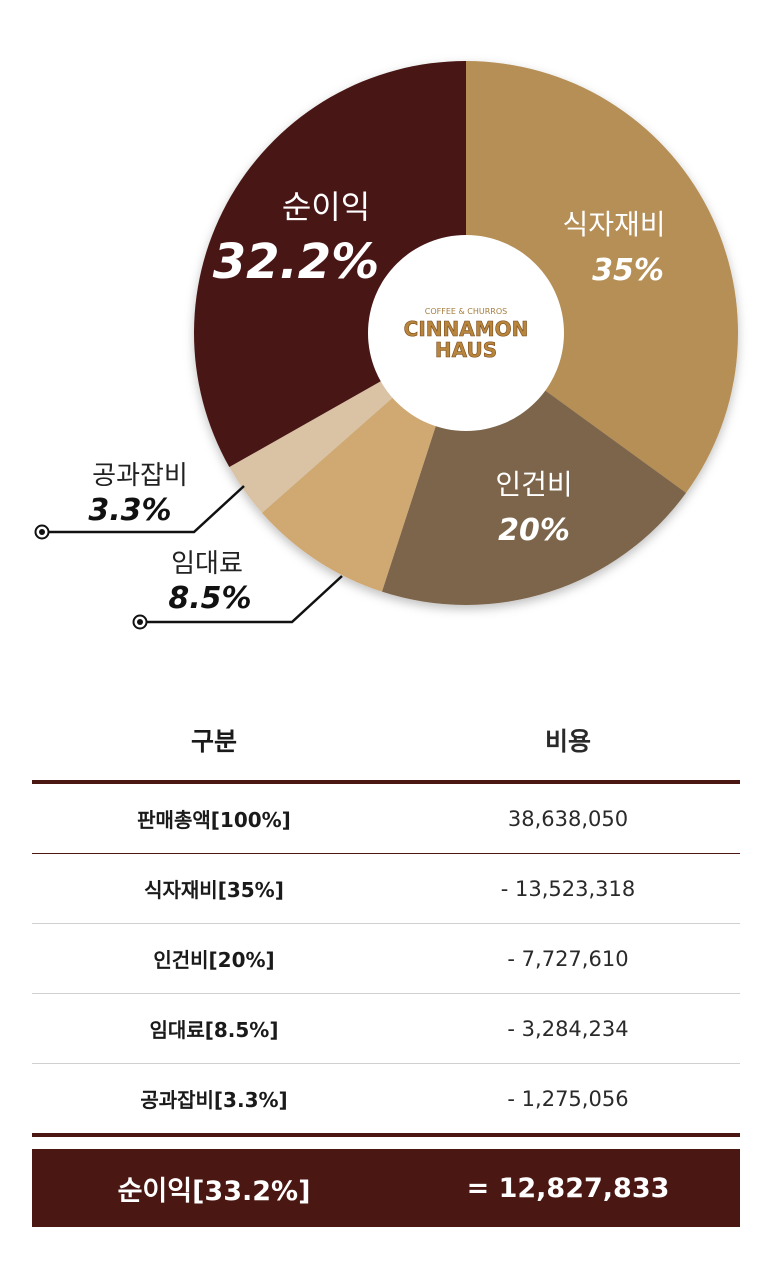 This screenshot has width=770, height=1286. What do you see at coordinates (386, 1188) in the screenshot?
I see `total-row: 순이익[33.2%] = 12,827,833` at bounding box center [386, 1188].